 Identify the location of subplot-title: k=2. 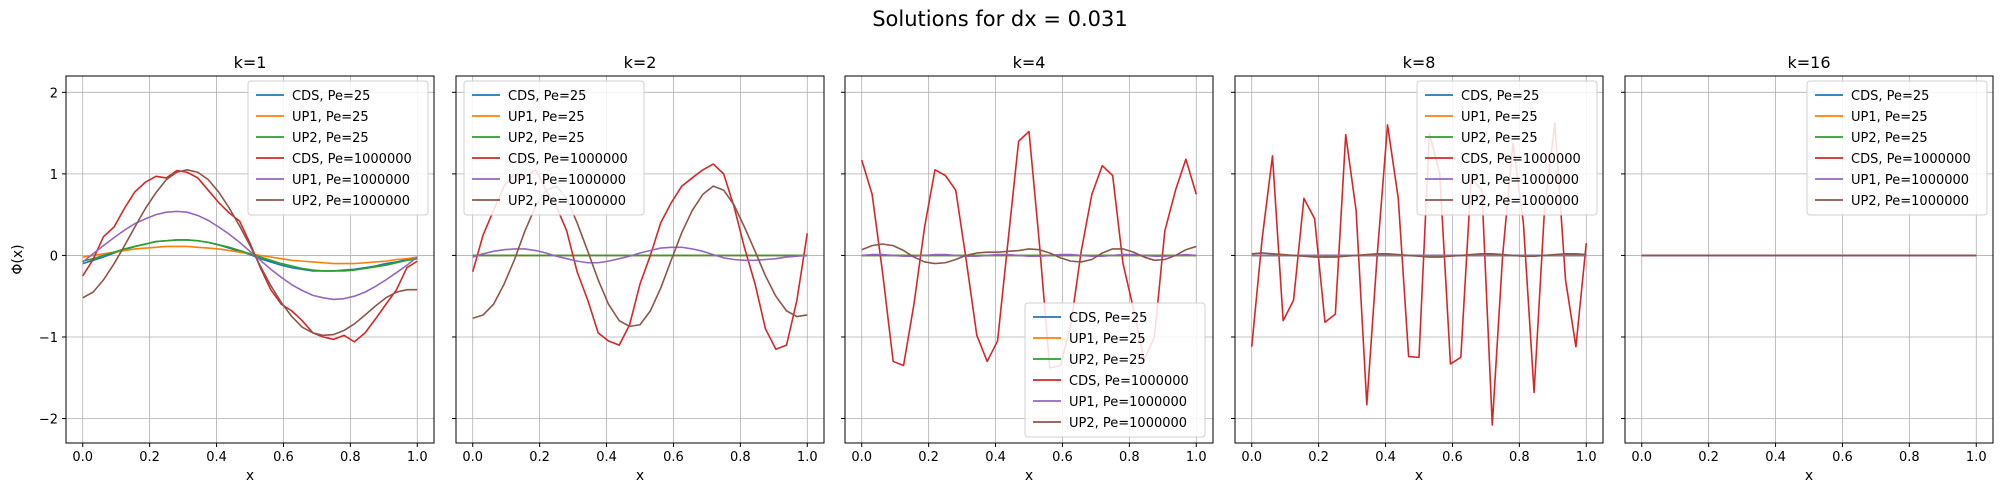
(640, 62).